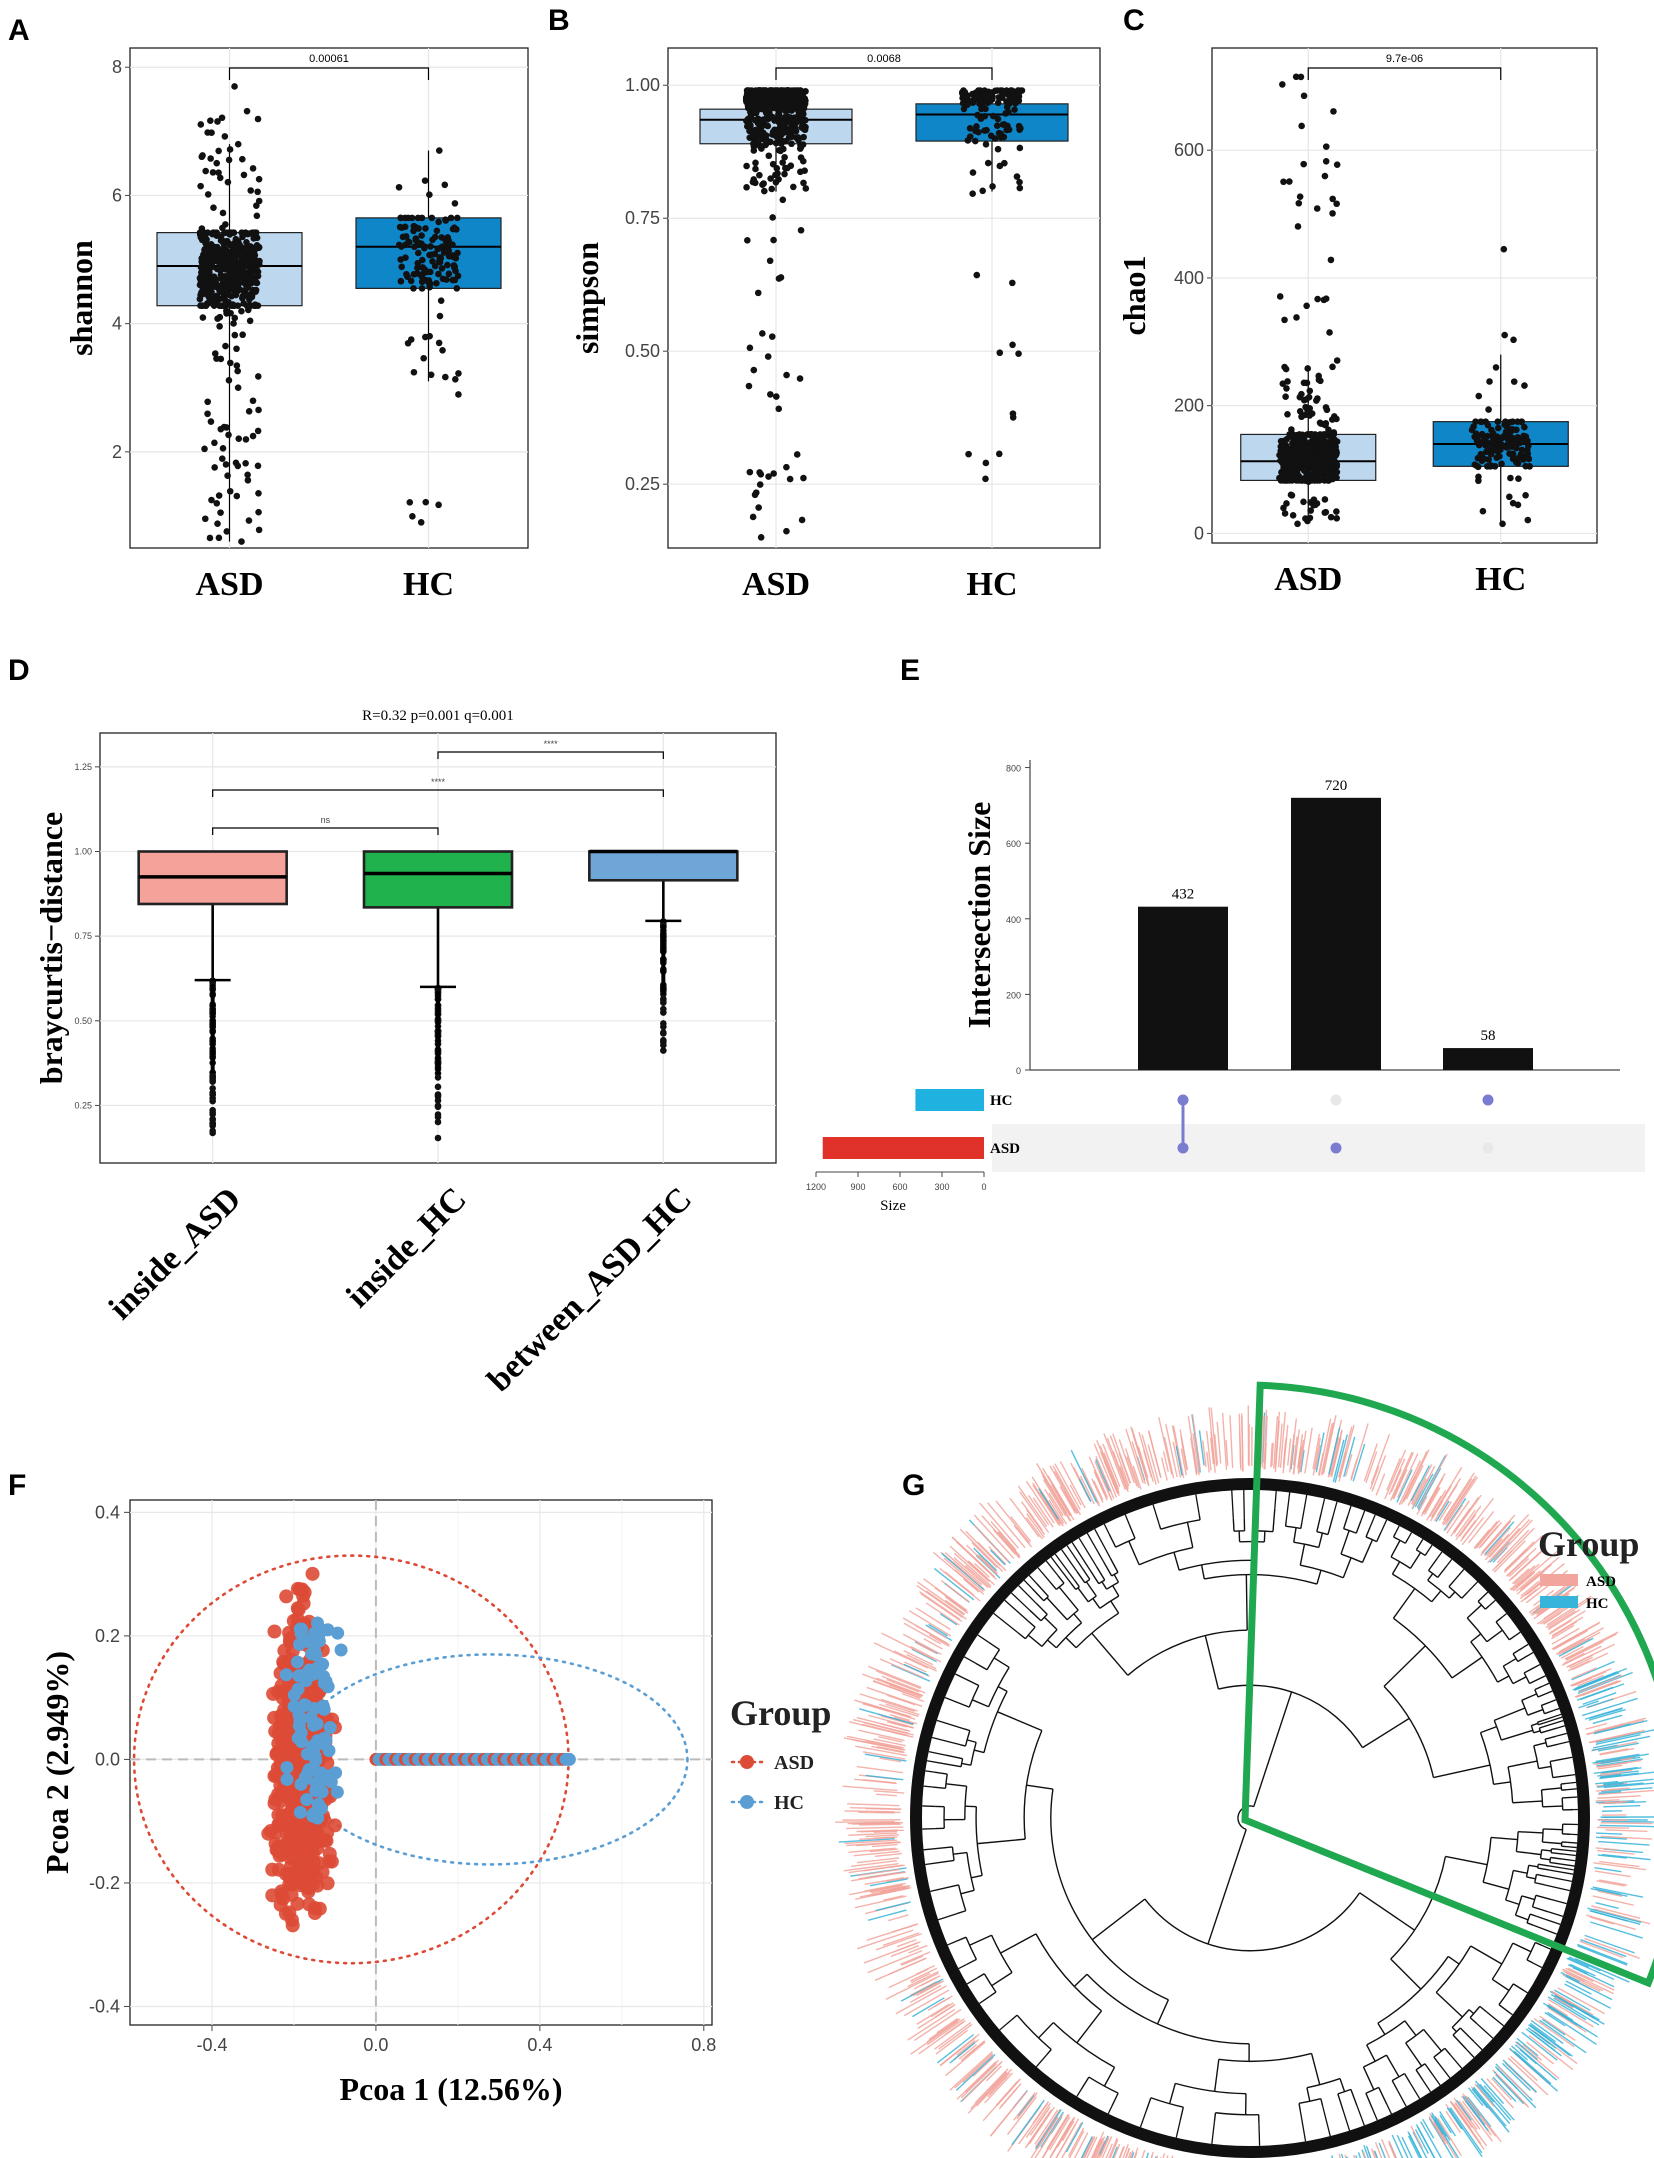  I want to click on legend-swatch-ASD, so click(1559, 1580).